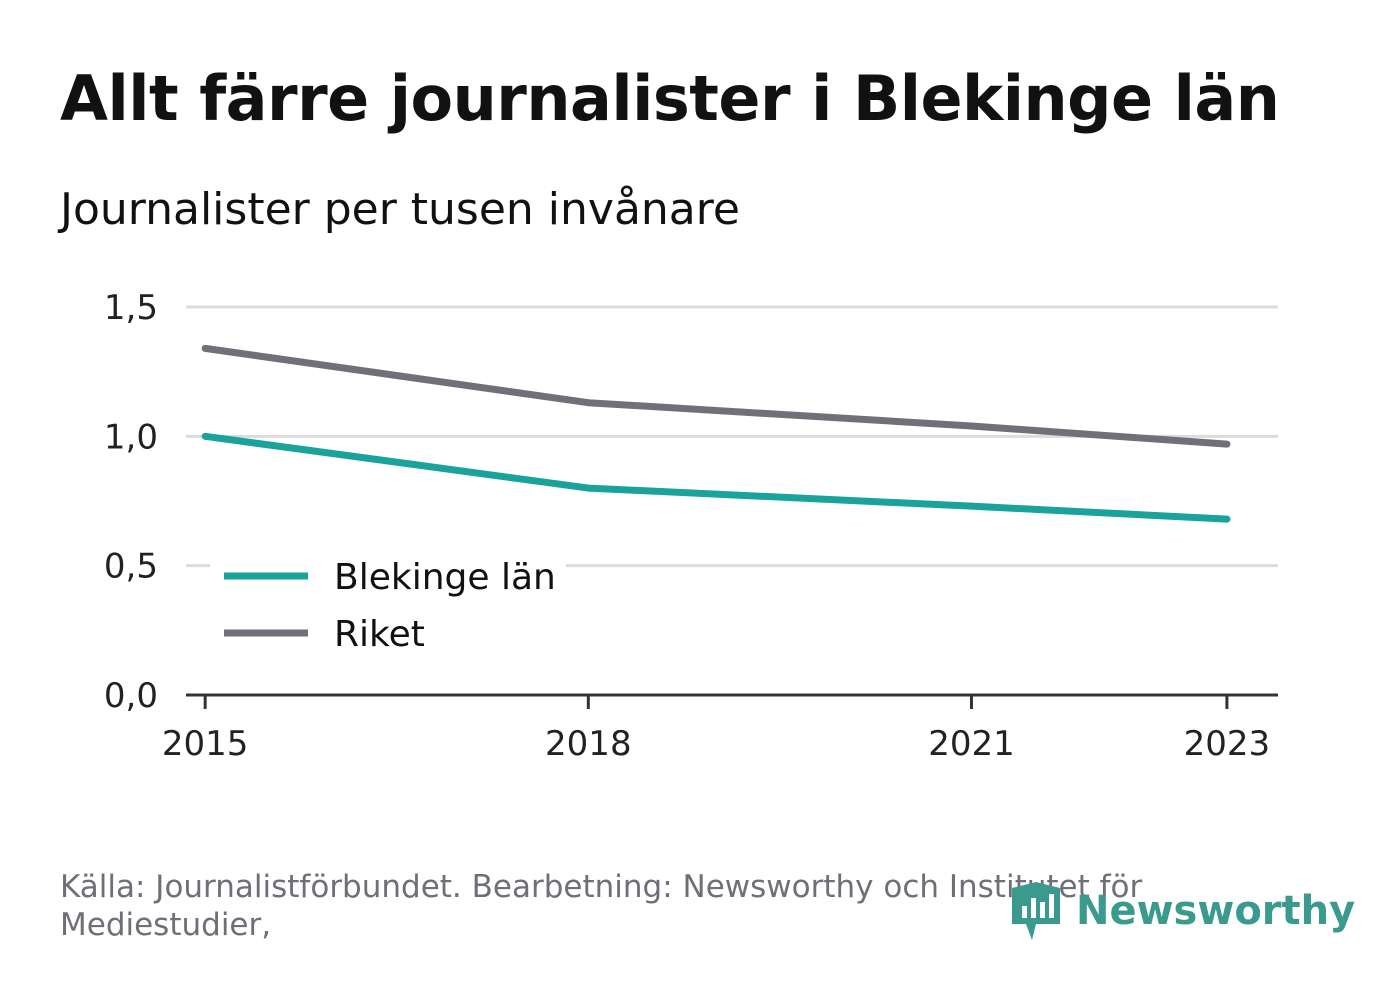 This screenshot has height=999, width=1382. Describe the element at coordinates (716, 477) in the screenshot. I see `series-line-blekinge-ln` at that location.